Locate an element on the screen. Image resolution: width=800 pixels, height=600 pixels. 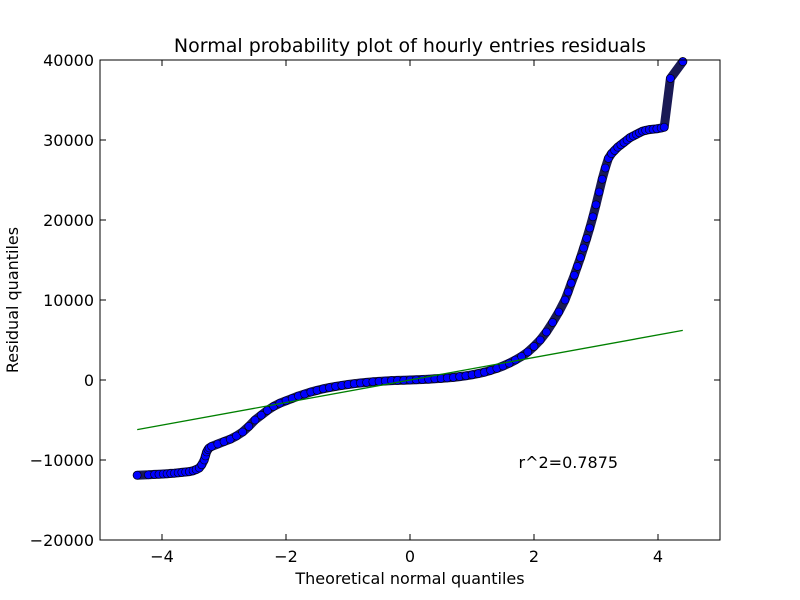
y-tick-label: 20000 is located at coordinates (68, 220).